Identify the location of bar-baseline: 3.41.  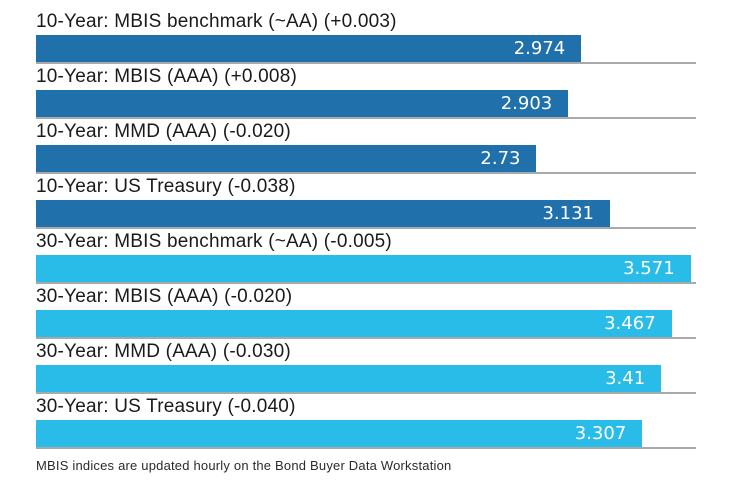
(366, 379).